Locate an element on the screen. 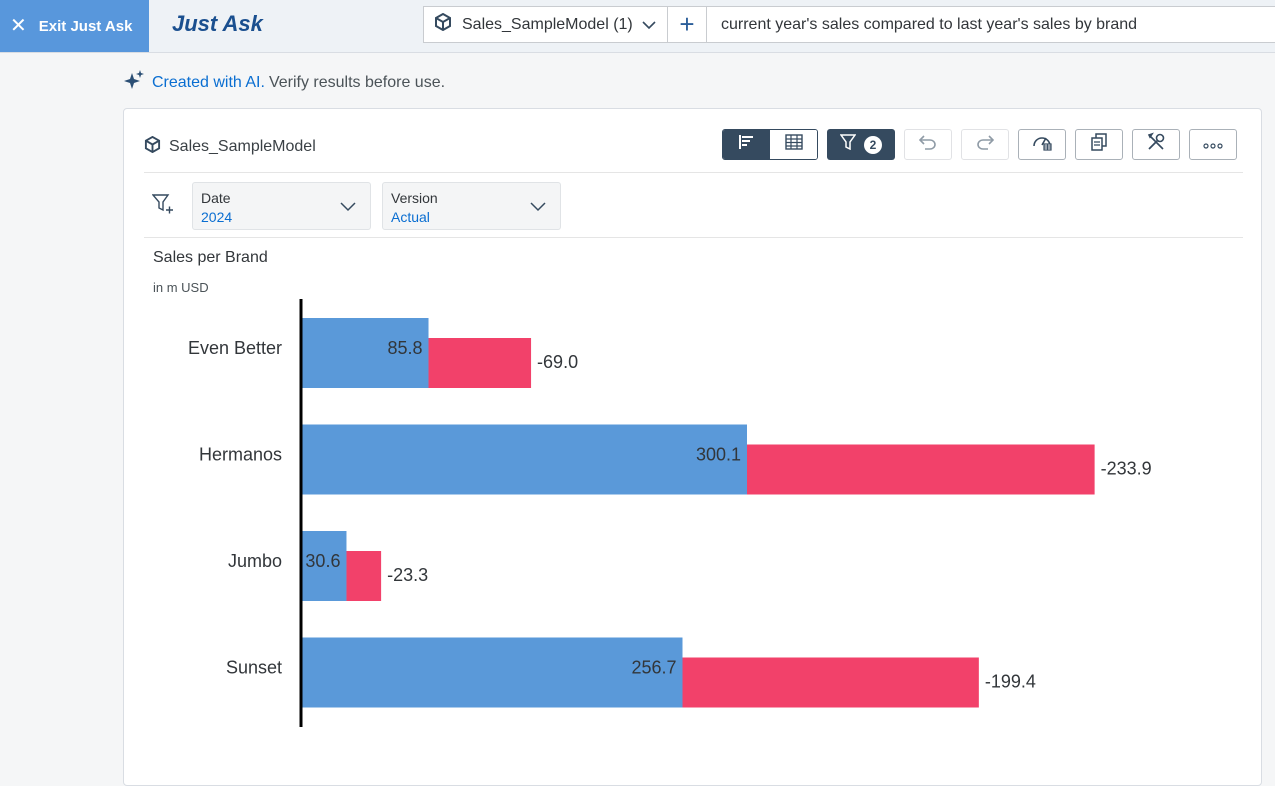  chart-title: Sales per Brand is located at coordinates (210, 257).